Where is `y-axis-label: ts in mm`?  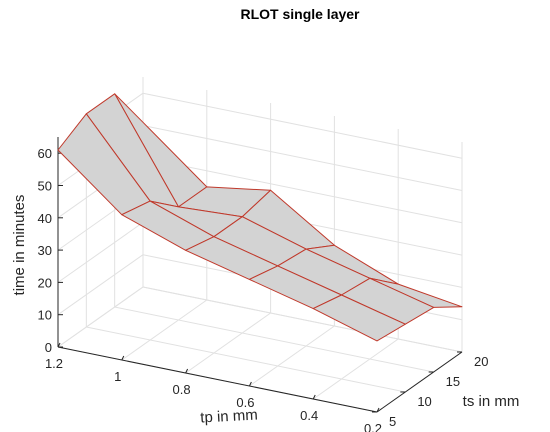 y-axis-label: ts in mm is located at coordinates (491, 401).